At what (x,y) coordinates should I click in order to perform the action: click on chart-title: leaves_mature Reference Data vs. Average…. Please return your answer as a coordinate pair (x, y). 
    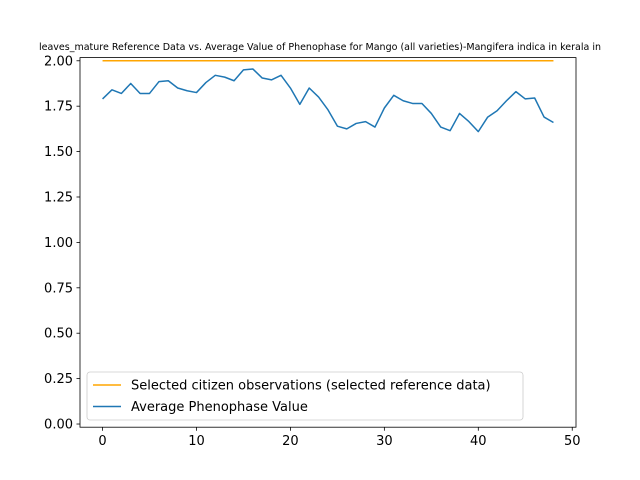
    Looking at the image, I should click on (320, 47).